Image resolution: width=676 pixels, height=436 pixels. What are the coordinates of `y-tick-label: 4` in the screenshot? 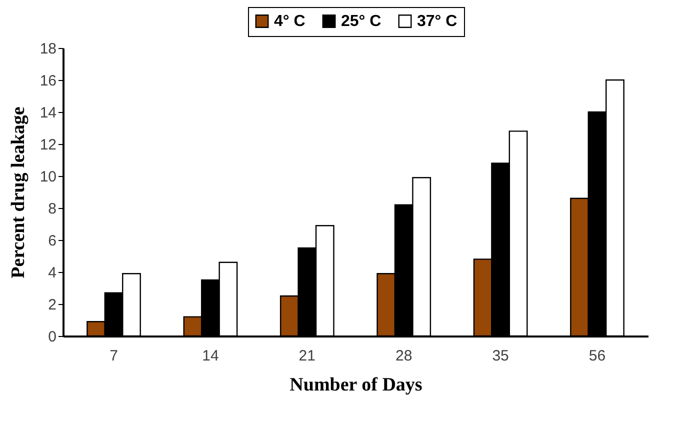 It's located at (52, 273).